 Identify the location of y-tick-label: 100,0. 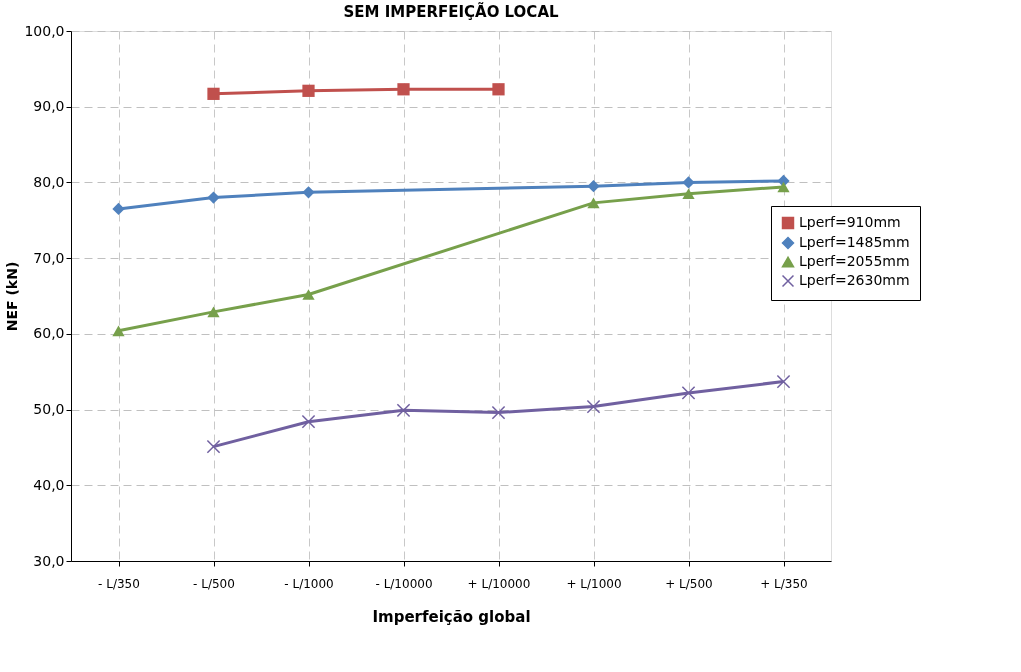
(44, 30).